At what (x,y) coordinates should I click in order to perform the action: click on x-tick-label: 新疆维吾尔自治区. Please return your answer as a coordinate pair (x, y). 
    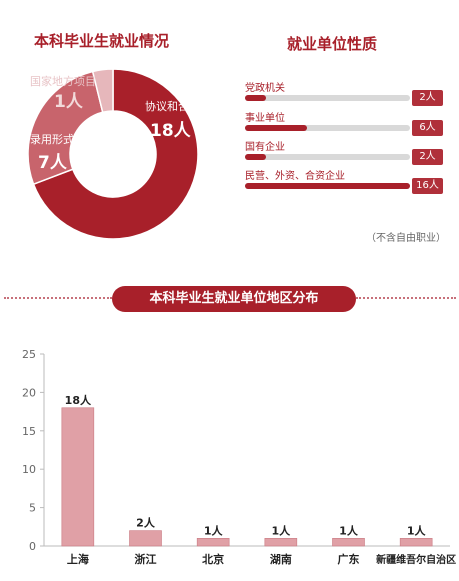
    Looking at the image, I should click on (416, 559).